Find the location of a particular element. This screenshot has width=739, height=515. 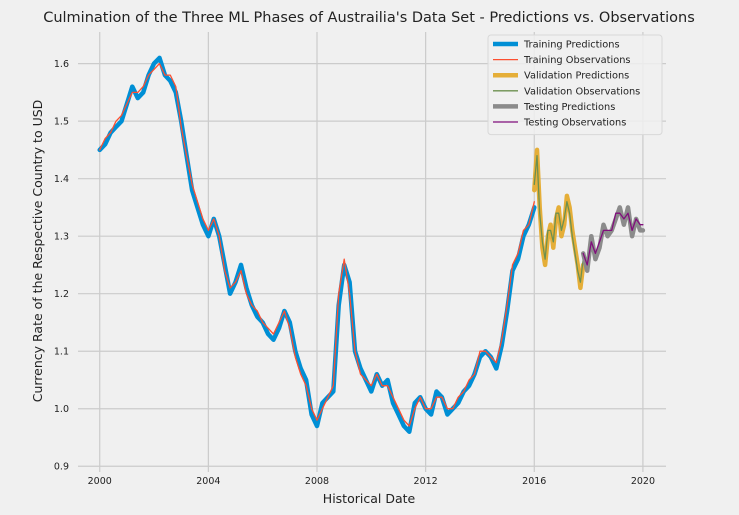

y-tick-label: 1.5 is located at coordinates (61, 122).